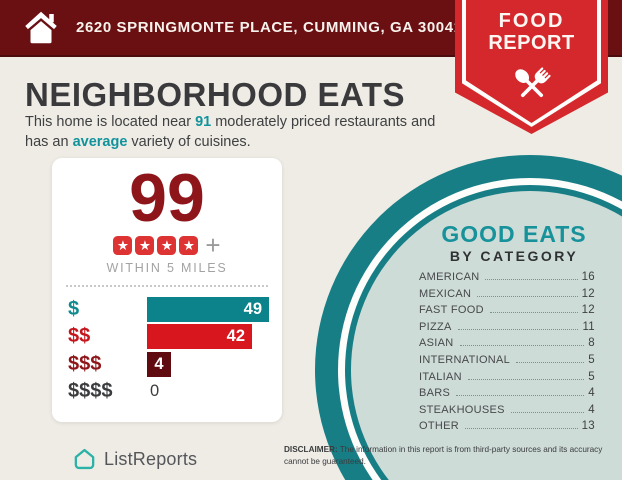  I want to click on price-tier-label: $$$, so click(85, 363).